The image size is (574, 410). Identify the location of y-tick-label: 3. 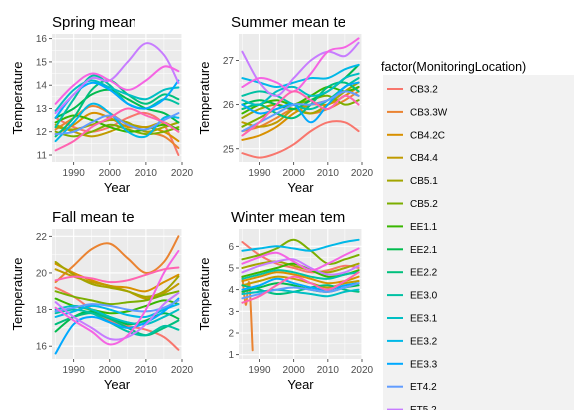
(231, 312).